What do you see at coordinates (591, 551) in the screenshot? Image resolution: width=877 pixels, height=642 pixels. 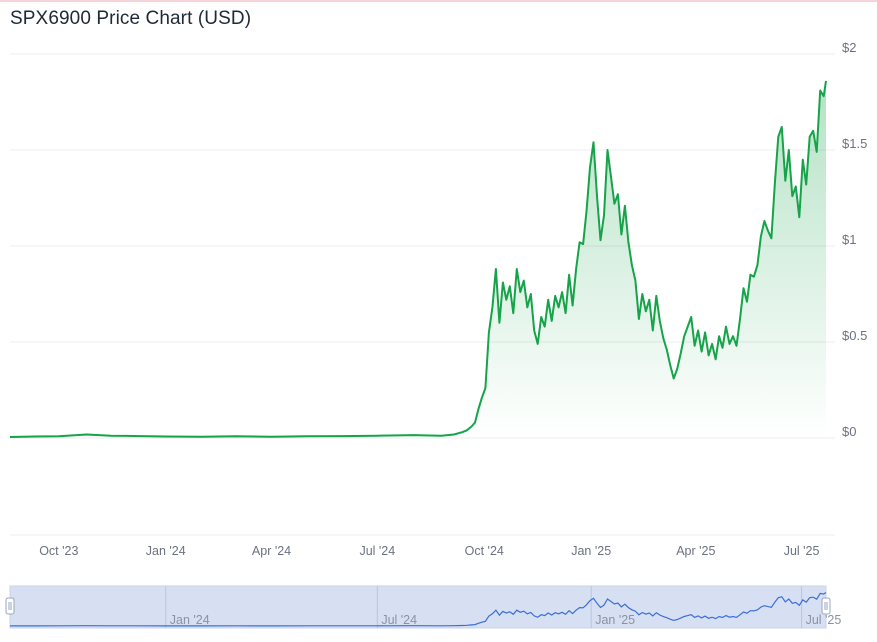 I see `x-tick-label: Jan '25` at bounding box center [591, 551].